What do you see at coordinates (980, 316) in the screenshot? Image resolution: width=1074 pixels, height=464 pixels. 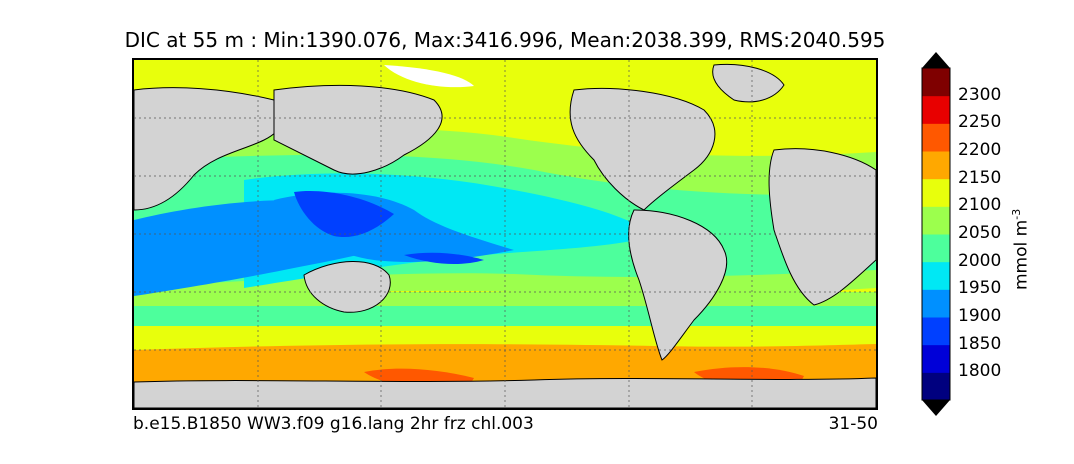 I see `colorbar-tick-label: 1900` at bounding box center [980, 316].